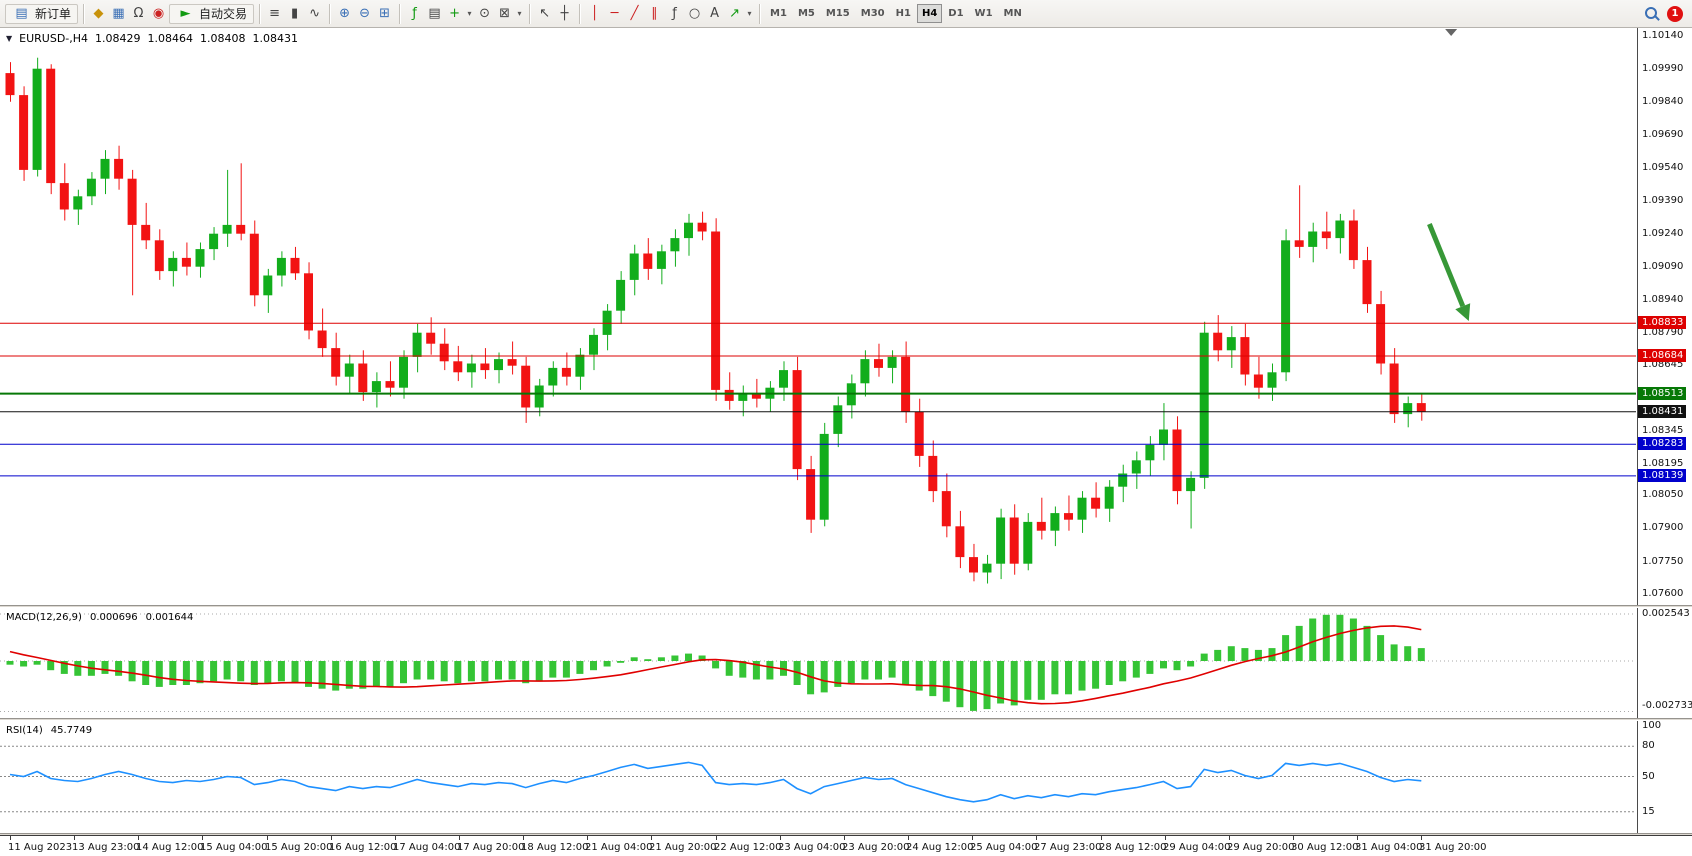 The height and width of the screenshot is (856, 1692). I want to click on rsi-panel, so click(818, 777).